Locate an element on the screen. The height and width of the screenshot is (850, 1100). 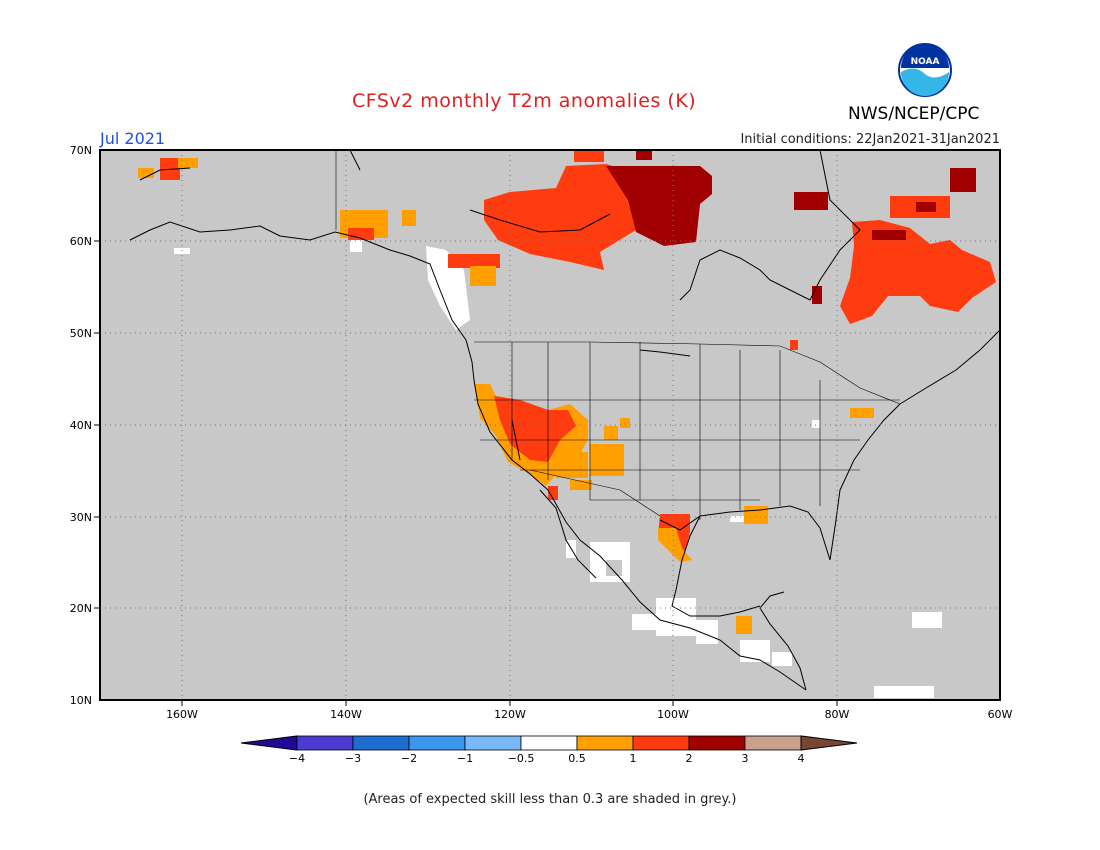
lon-label: 80W is located at coordinates (837, 714).